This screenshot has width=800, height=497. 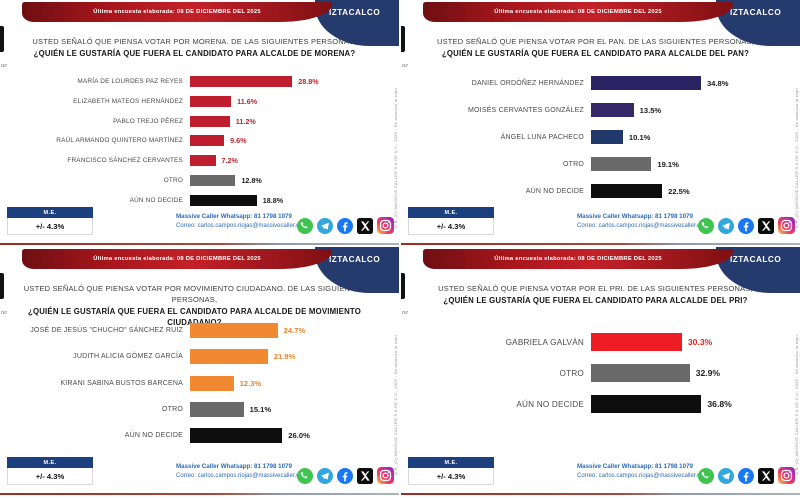 I want to click on bar-value: 19.1%, so click(x=668, y=164).